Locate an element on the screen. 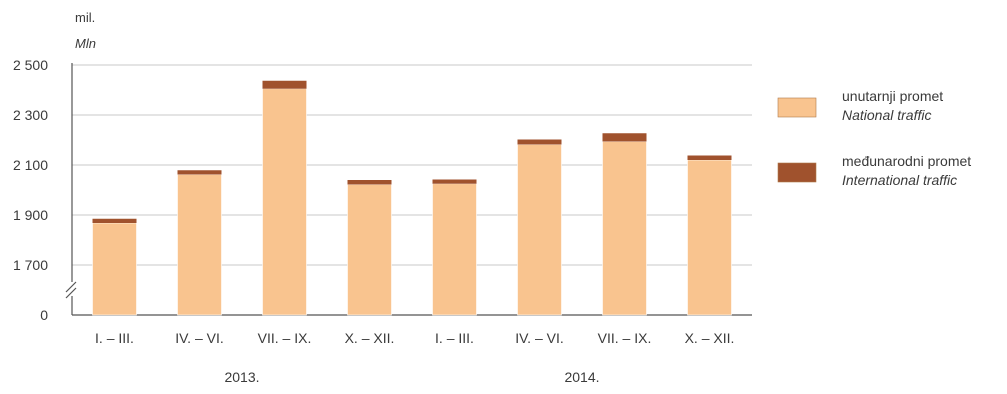  unit-label-en: Mln is located at coordinates (85, 43).